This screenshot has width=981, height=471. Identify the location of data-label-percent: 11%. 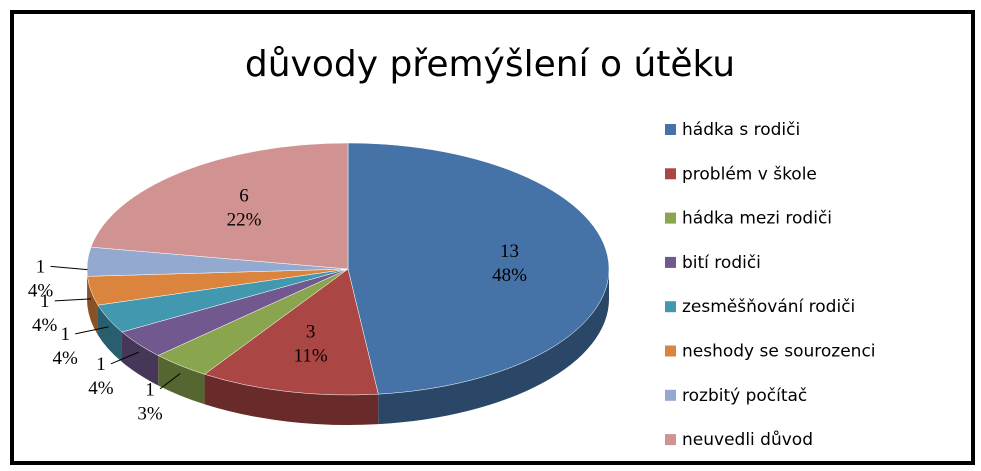
(311, 355).